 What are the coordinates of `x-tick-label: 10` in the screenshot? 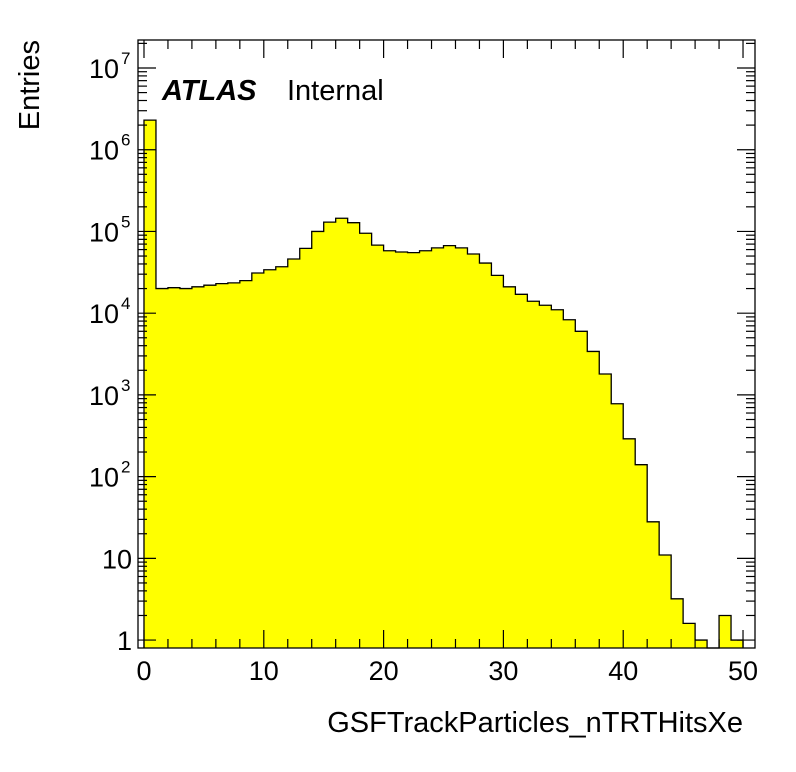 It's located at (264, 671).